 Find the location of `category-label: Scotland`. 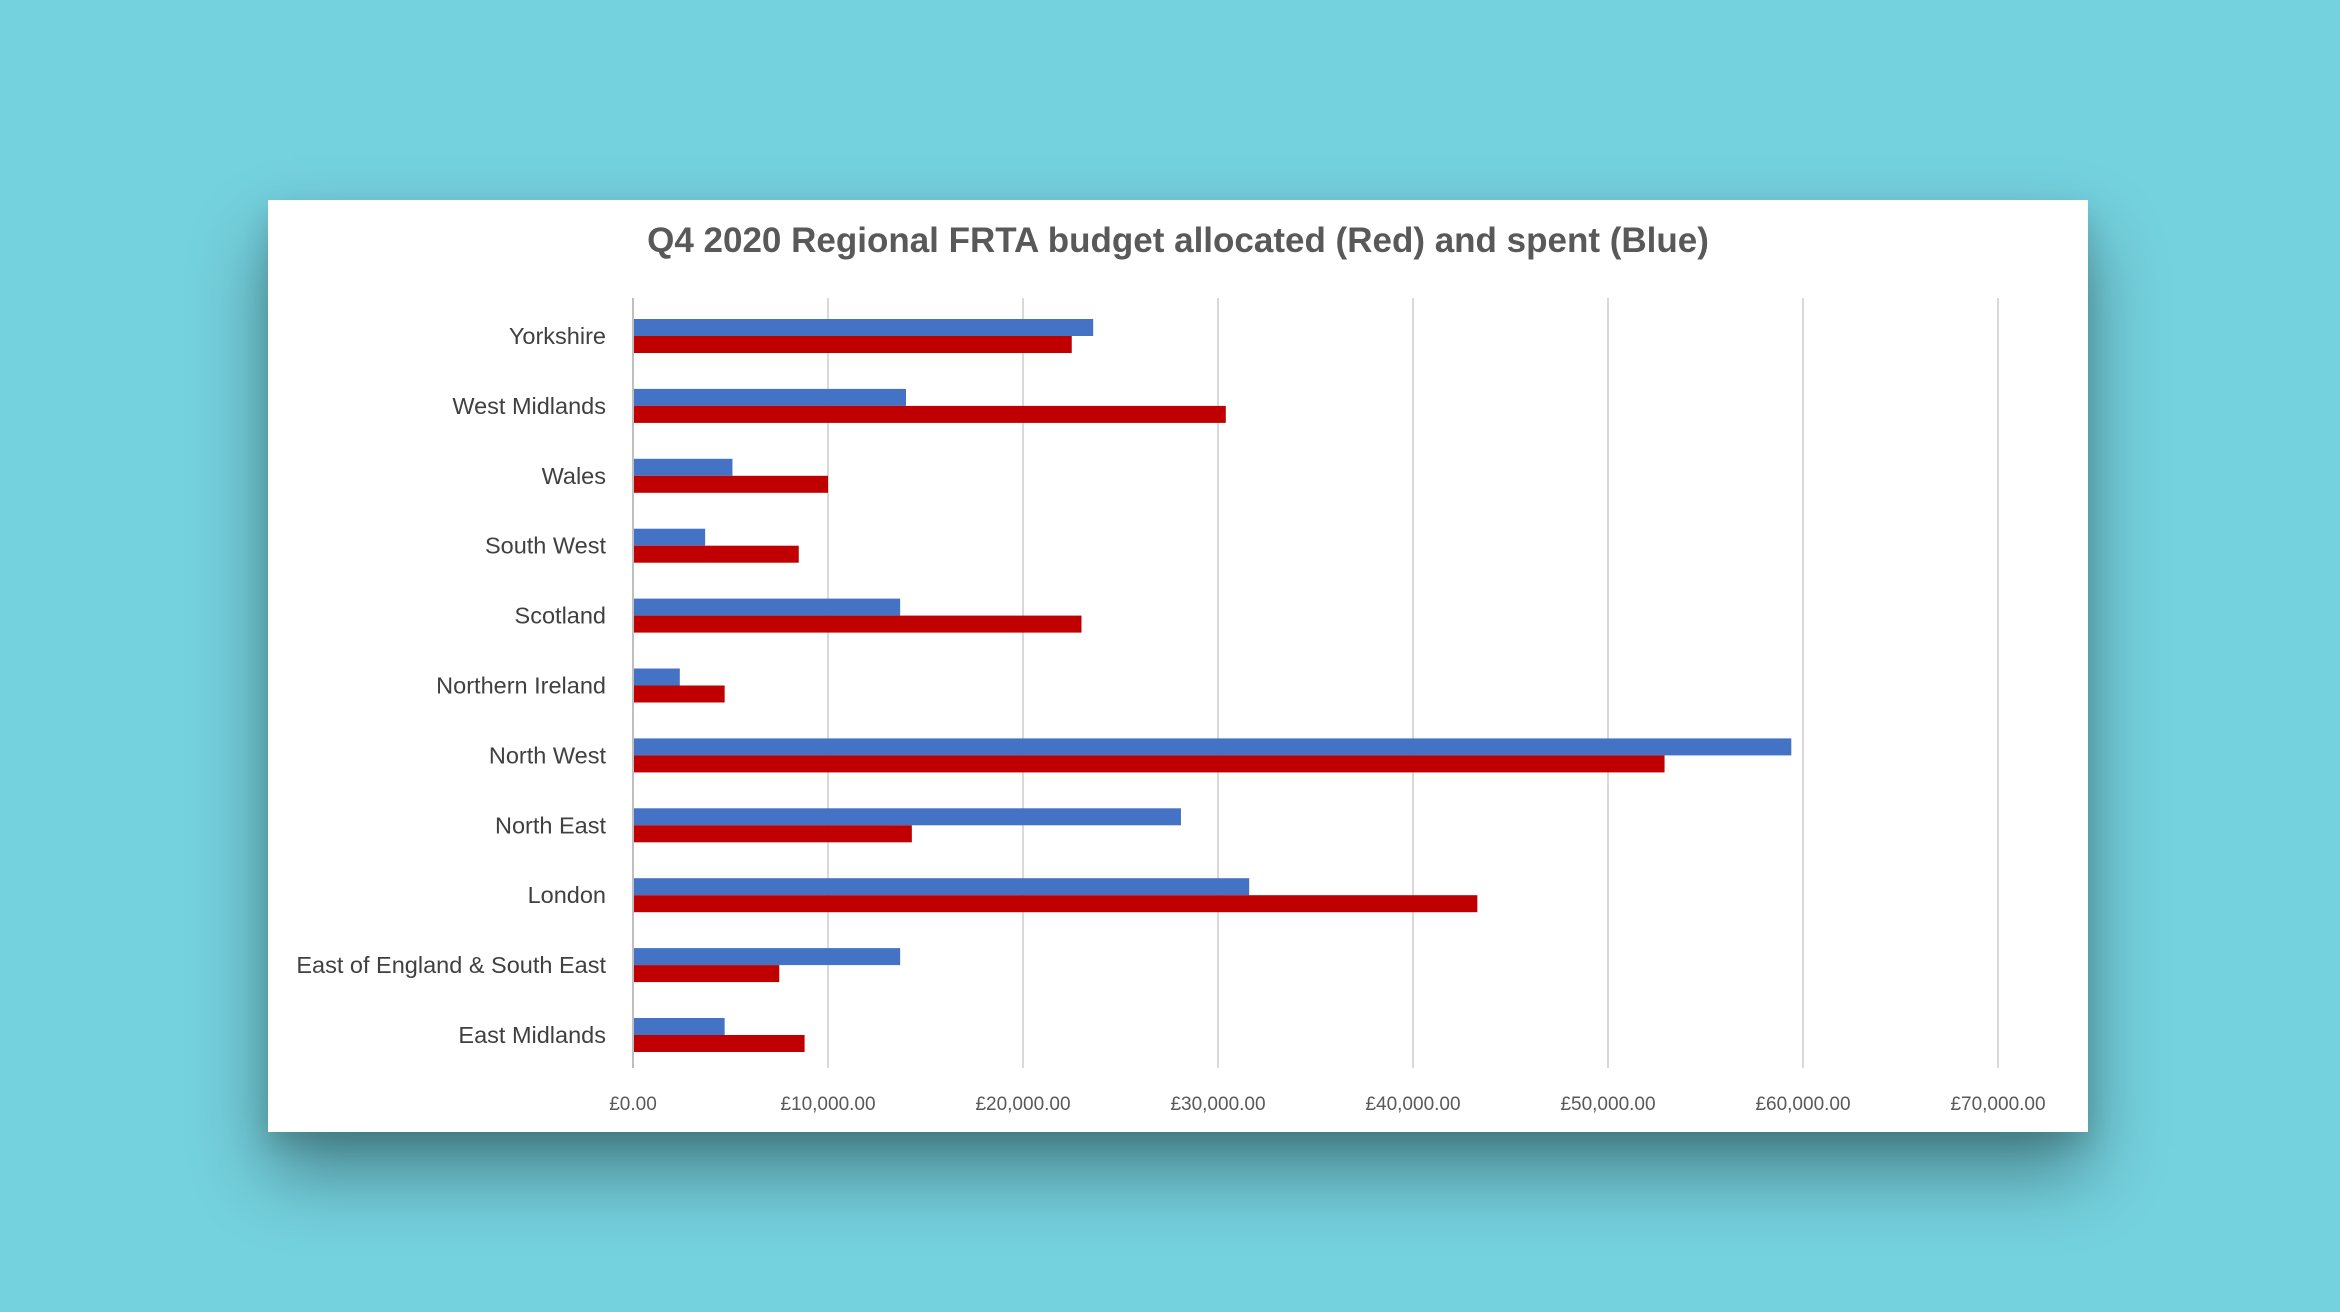

category-label: Scotland is located at coordinates (560, 616).